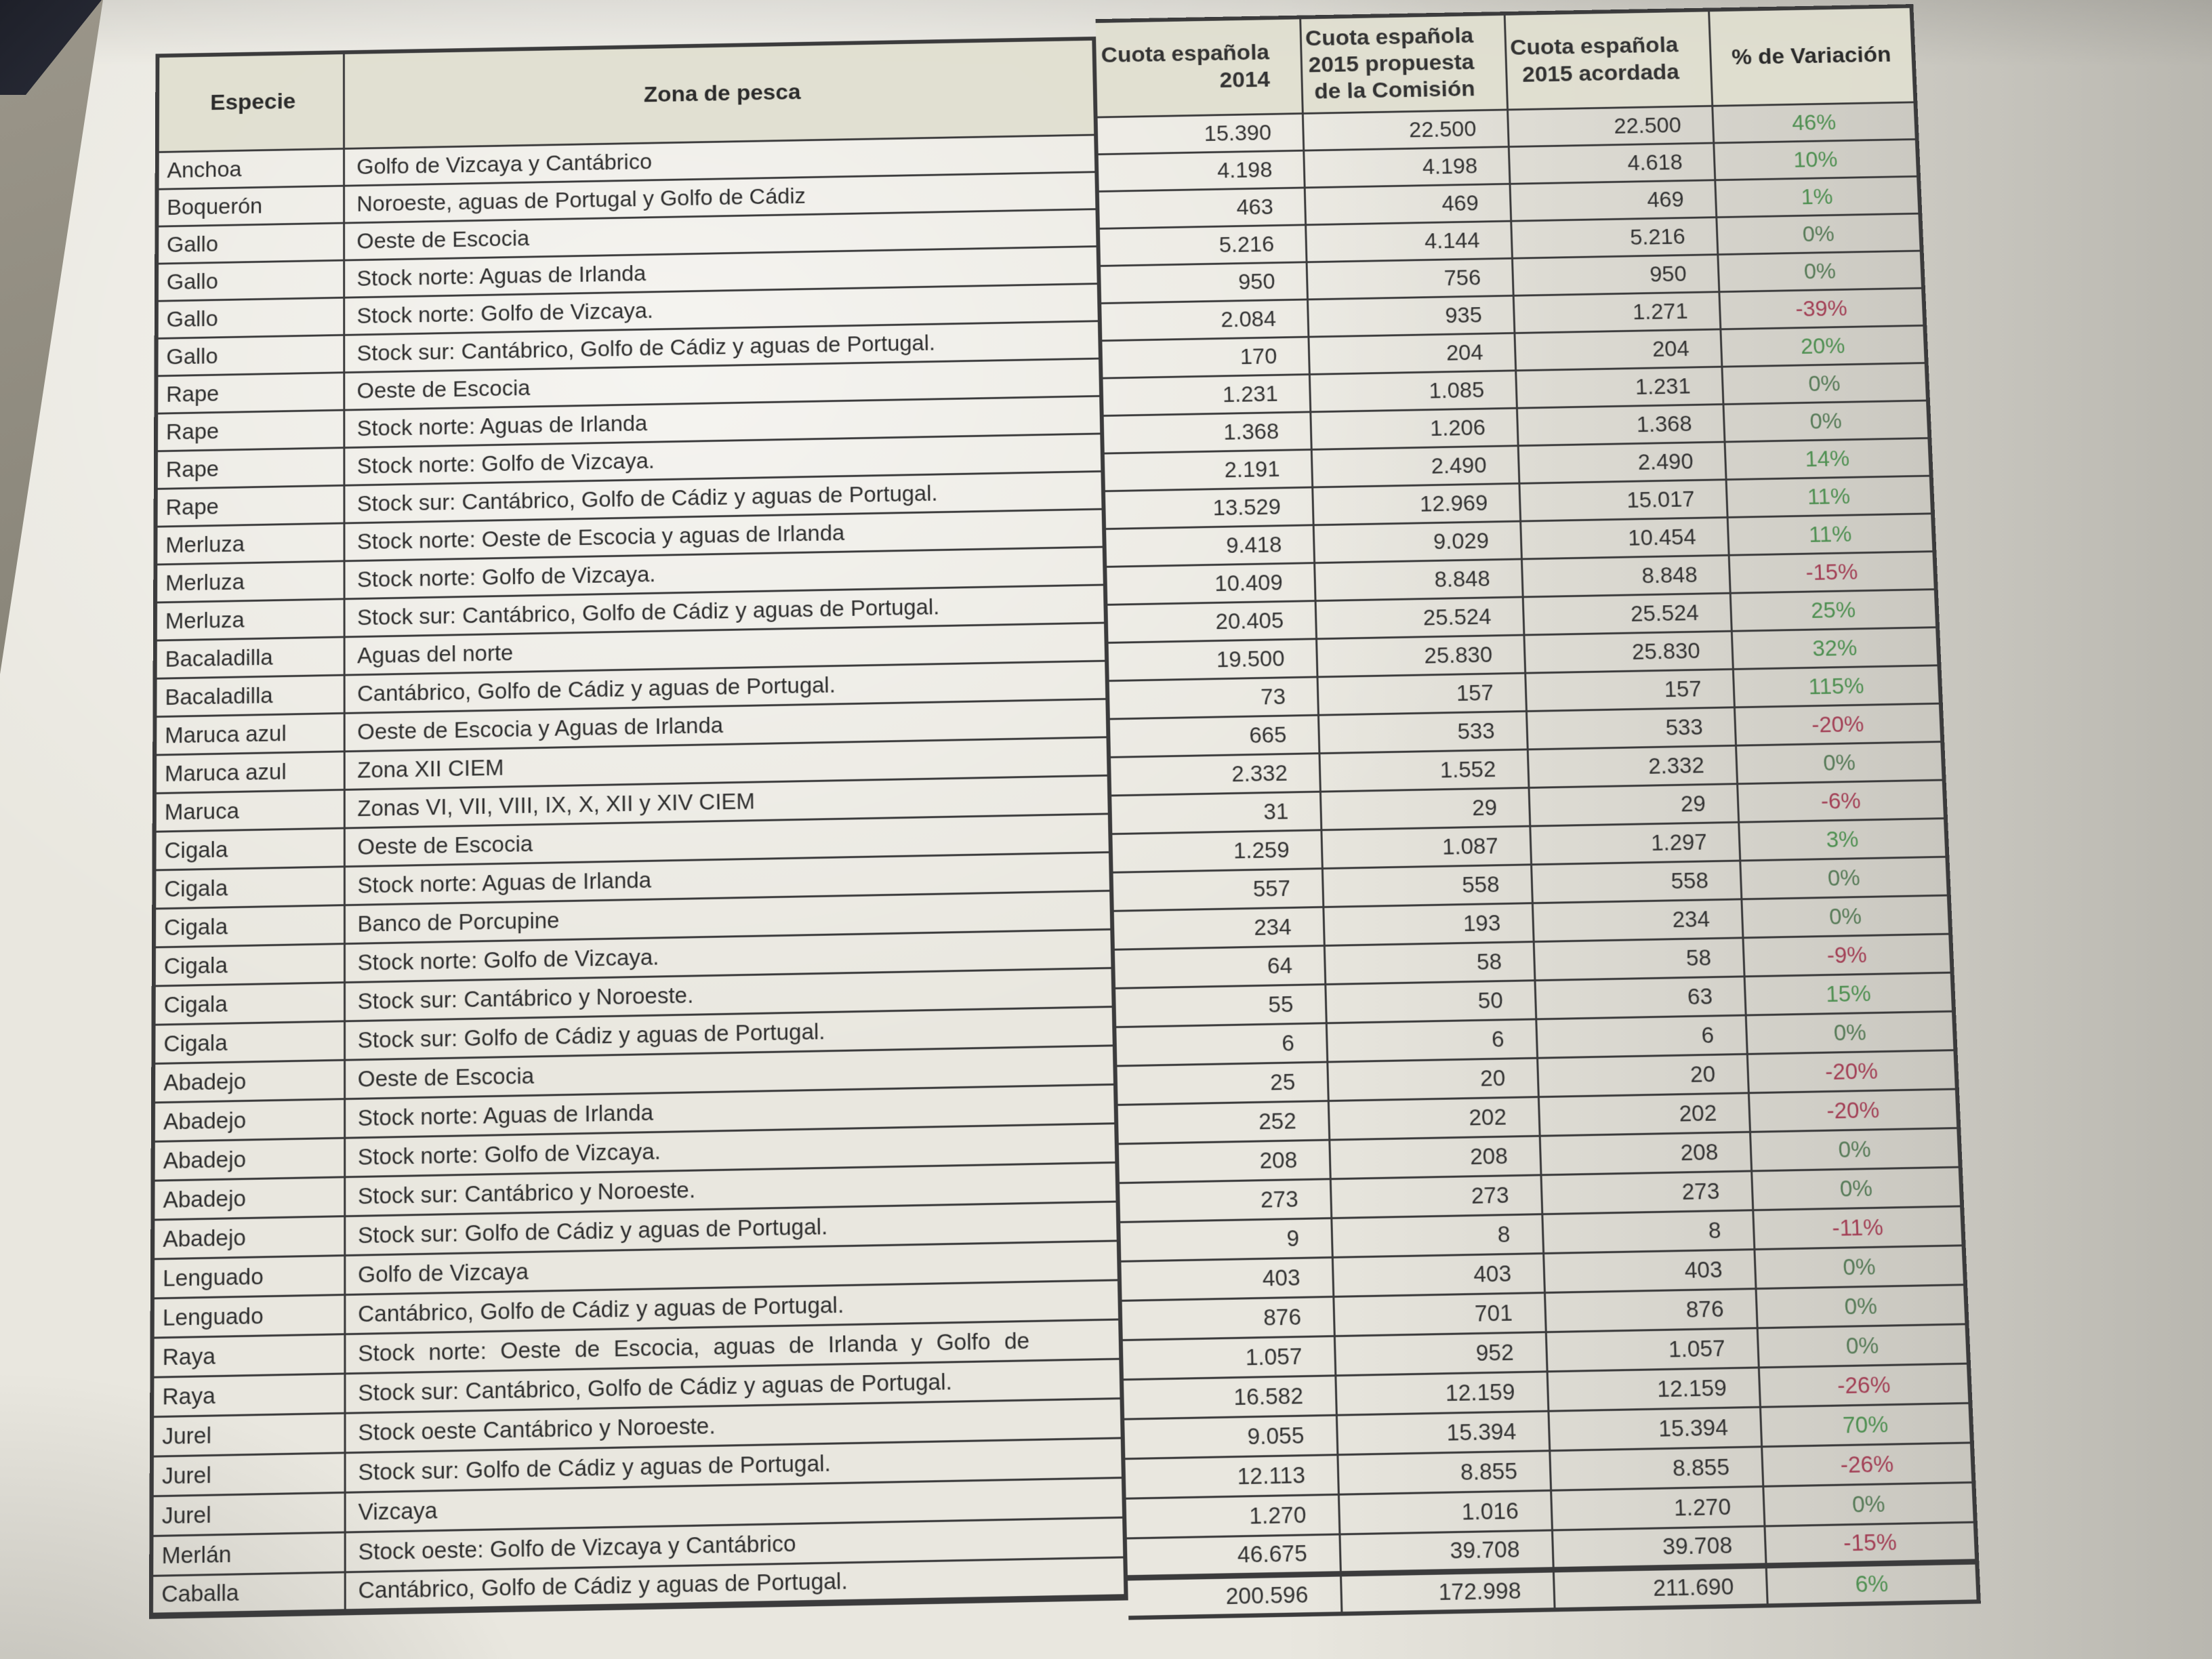  What do you see at coordinates (1843, 839) in the screenshot?
I see `variacion-cell: 3%` at bounding box center [1843, 839].